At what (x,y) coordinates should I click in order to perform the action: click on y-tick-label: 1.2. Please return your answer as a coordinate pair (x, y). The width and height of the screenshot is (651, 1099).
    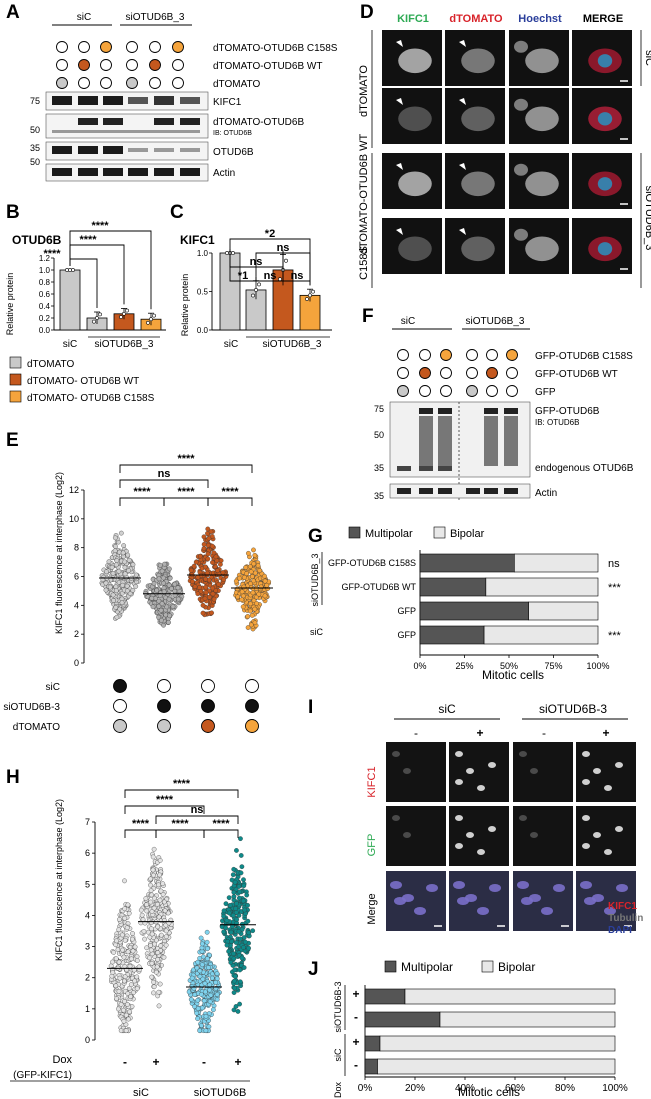
    Looking at the image, I should click on (45, 258).